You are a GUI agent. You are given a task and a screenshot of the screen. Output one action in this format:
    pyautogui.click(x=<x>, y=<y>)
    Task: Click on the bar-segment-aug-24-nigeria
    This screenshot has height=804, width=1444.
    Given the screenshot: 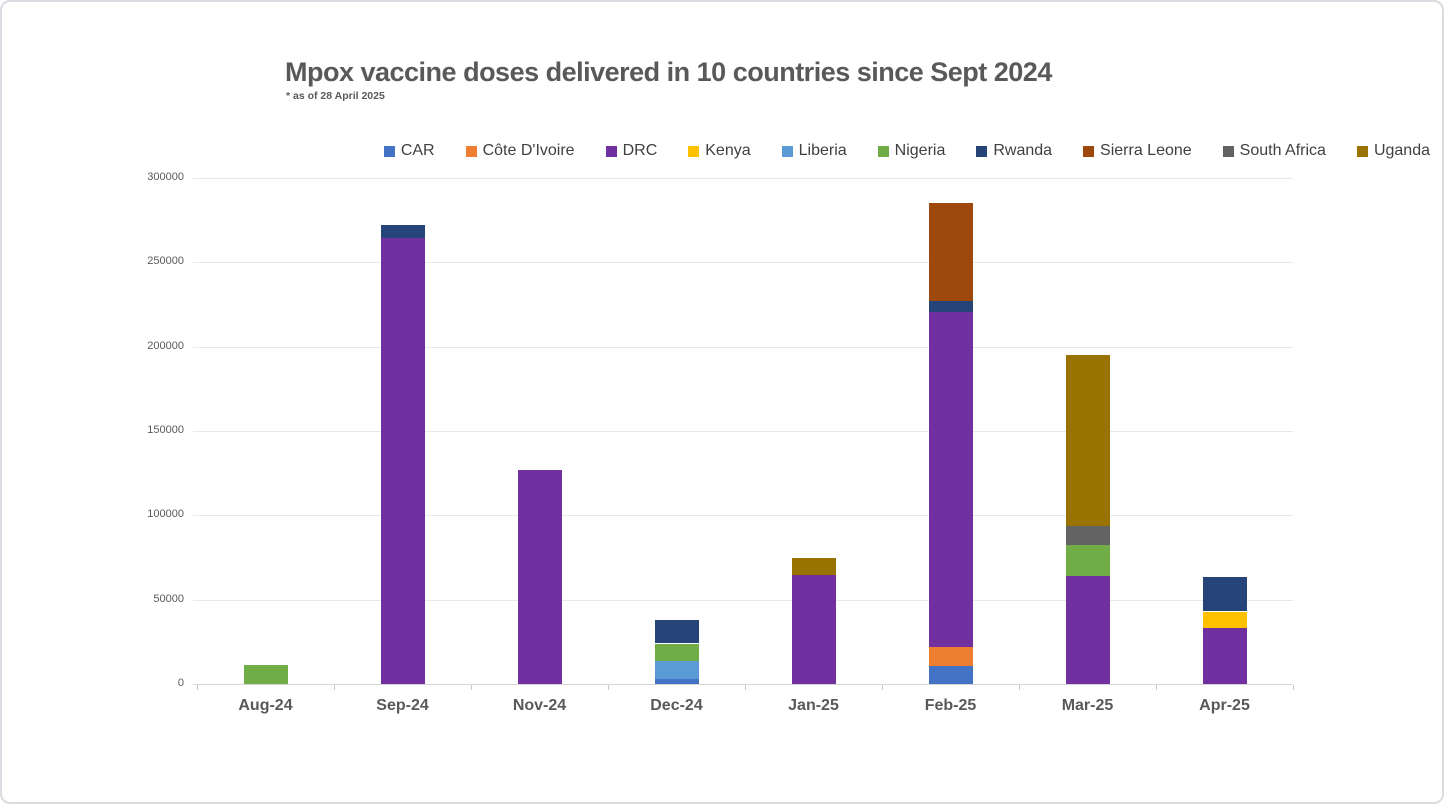 What is the action you would take?
    pyautogui.click(x=266, y=674)
    